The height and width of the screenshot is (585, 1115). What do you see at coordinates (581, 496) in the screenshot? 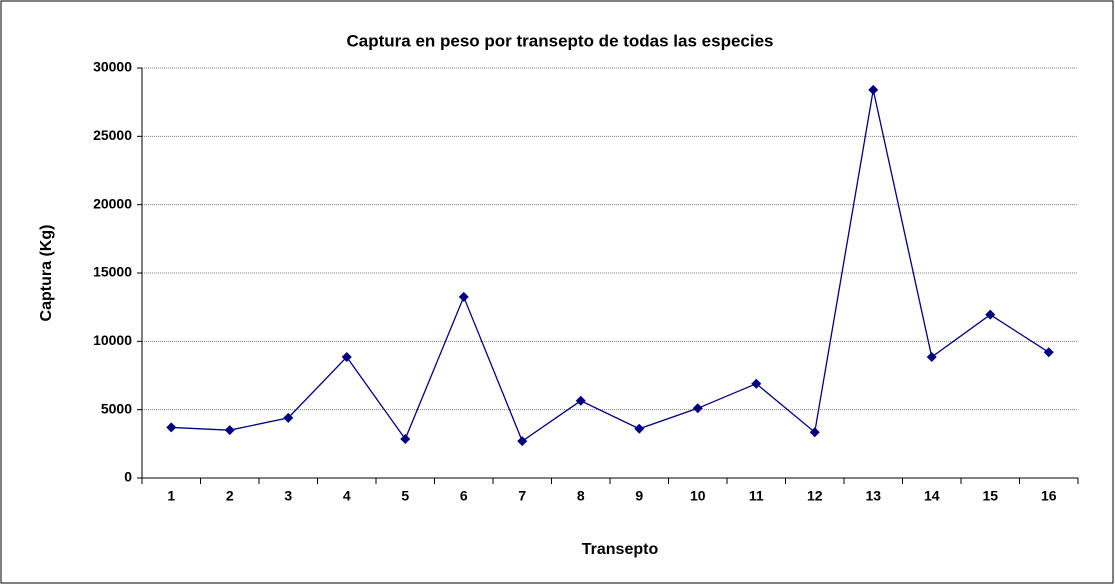
I see `x-tick-label: 8` at bounding box center [581, 496].